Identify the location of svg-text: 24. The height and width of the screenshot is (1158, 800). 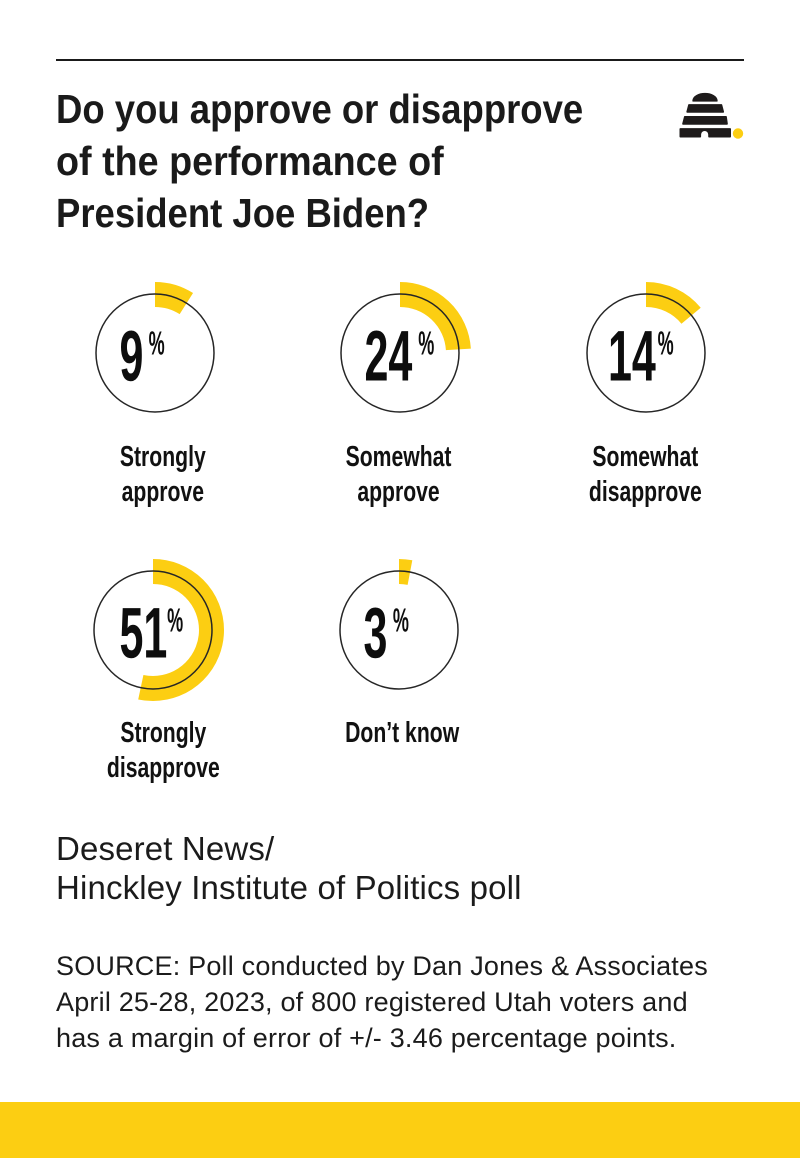
(388, 356).